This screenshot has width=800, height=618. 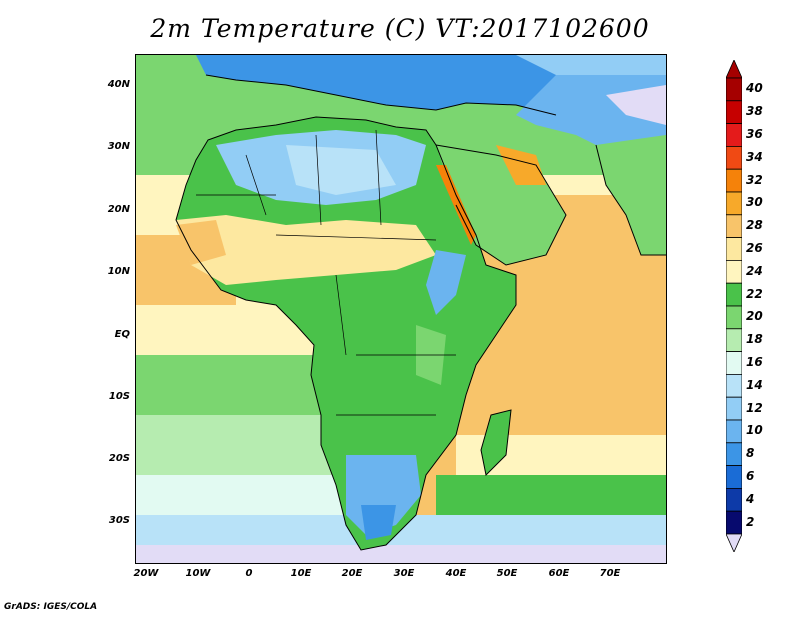 What do you see at coordinates (521, 165) in the screenshot?
I see `persian-gulf-hot` at bounding box center [521, 165].